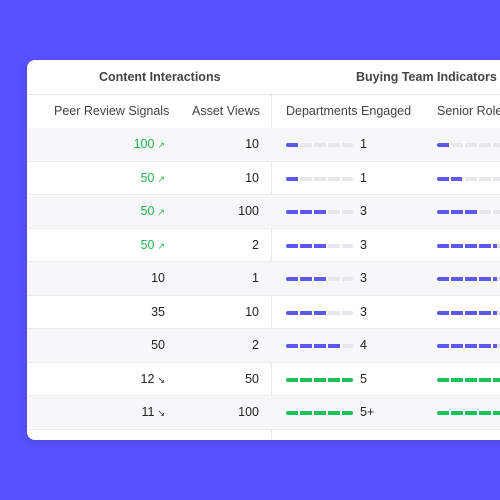 The height and width of the screenshot is (500, 500). What do you see at coordinates (263, 245) in the screenshot?
I see `table-row: 50 ↗ 2 3` at bounding box center [263, 245].